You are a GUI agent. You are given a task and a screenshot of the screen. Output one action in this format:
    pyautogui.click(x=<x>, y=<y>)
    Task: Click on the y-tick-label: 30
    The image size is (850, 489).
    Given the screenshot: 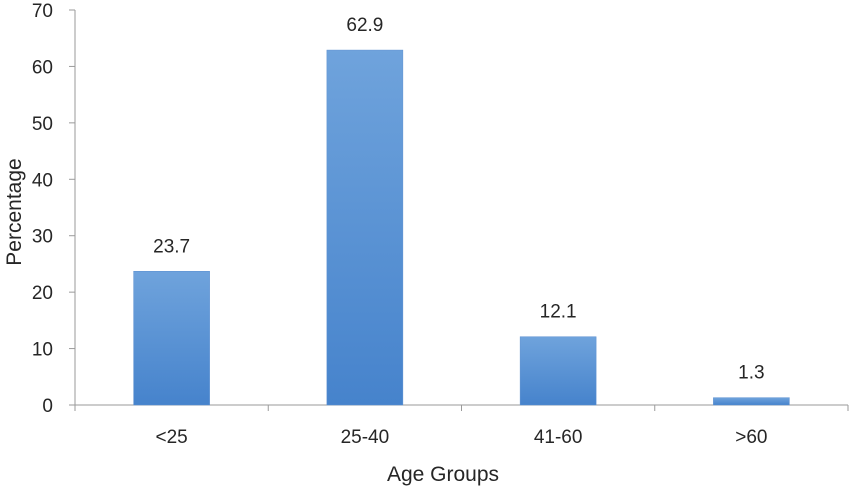 What is the action you would take?
    pyautogui.click(x=42, y=237)
    